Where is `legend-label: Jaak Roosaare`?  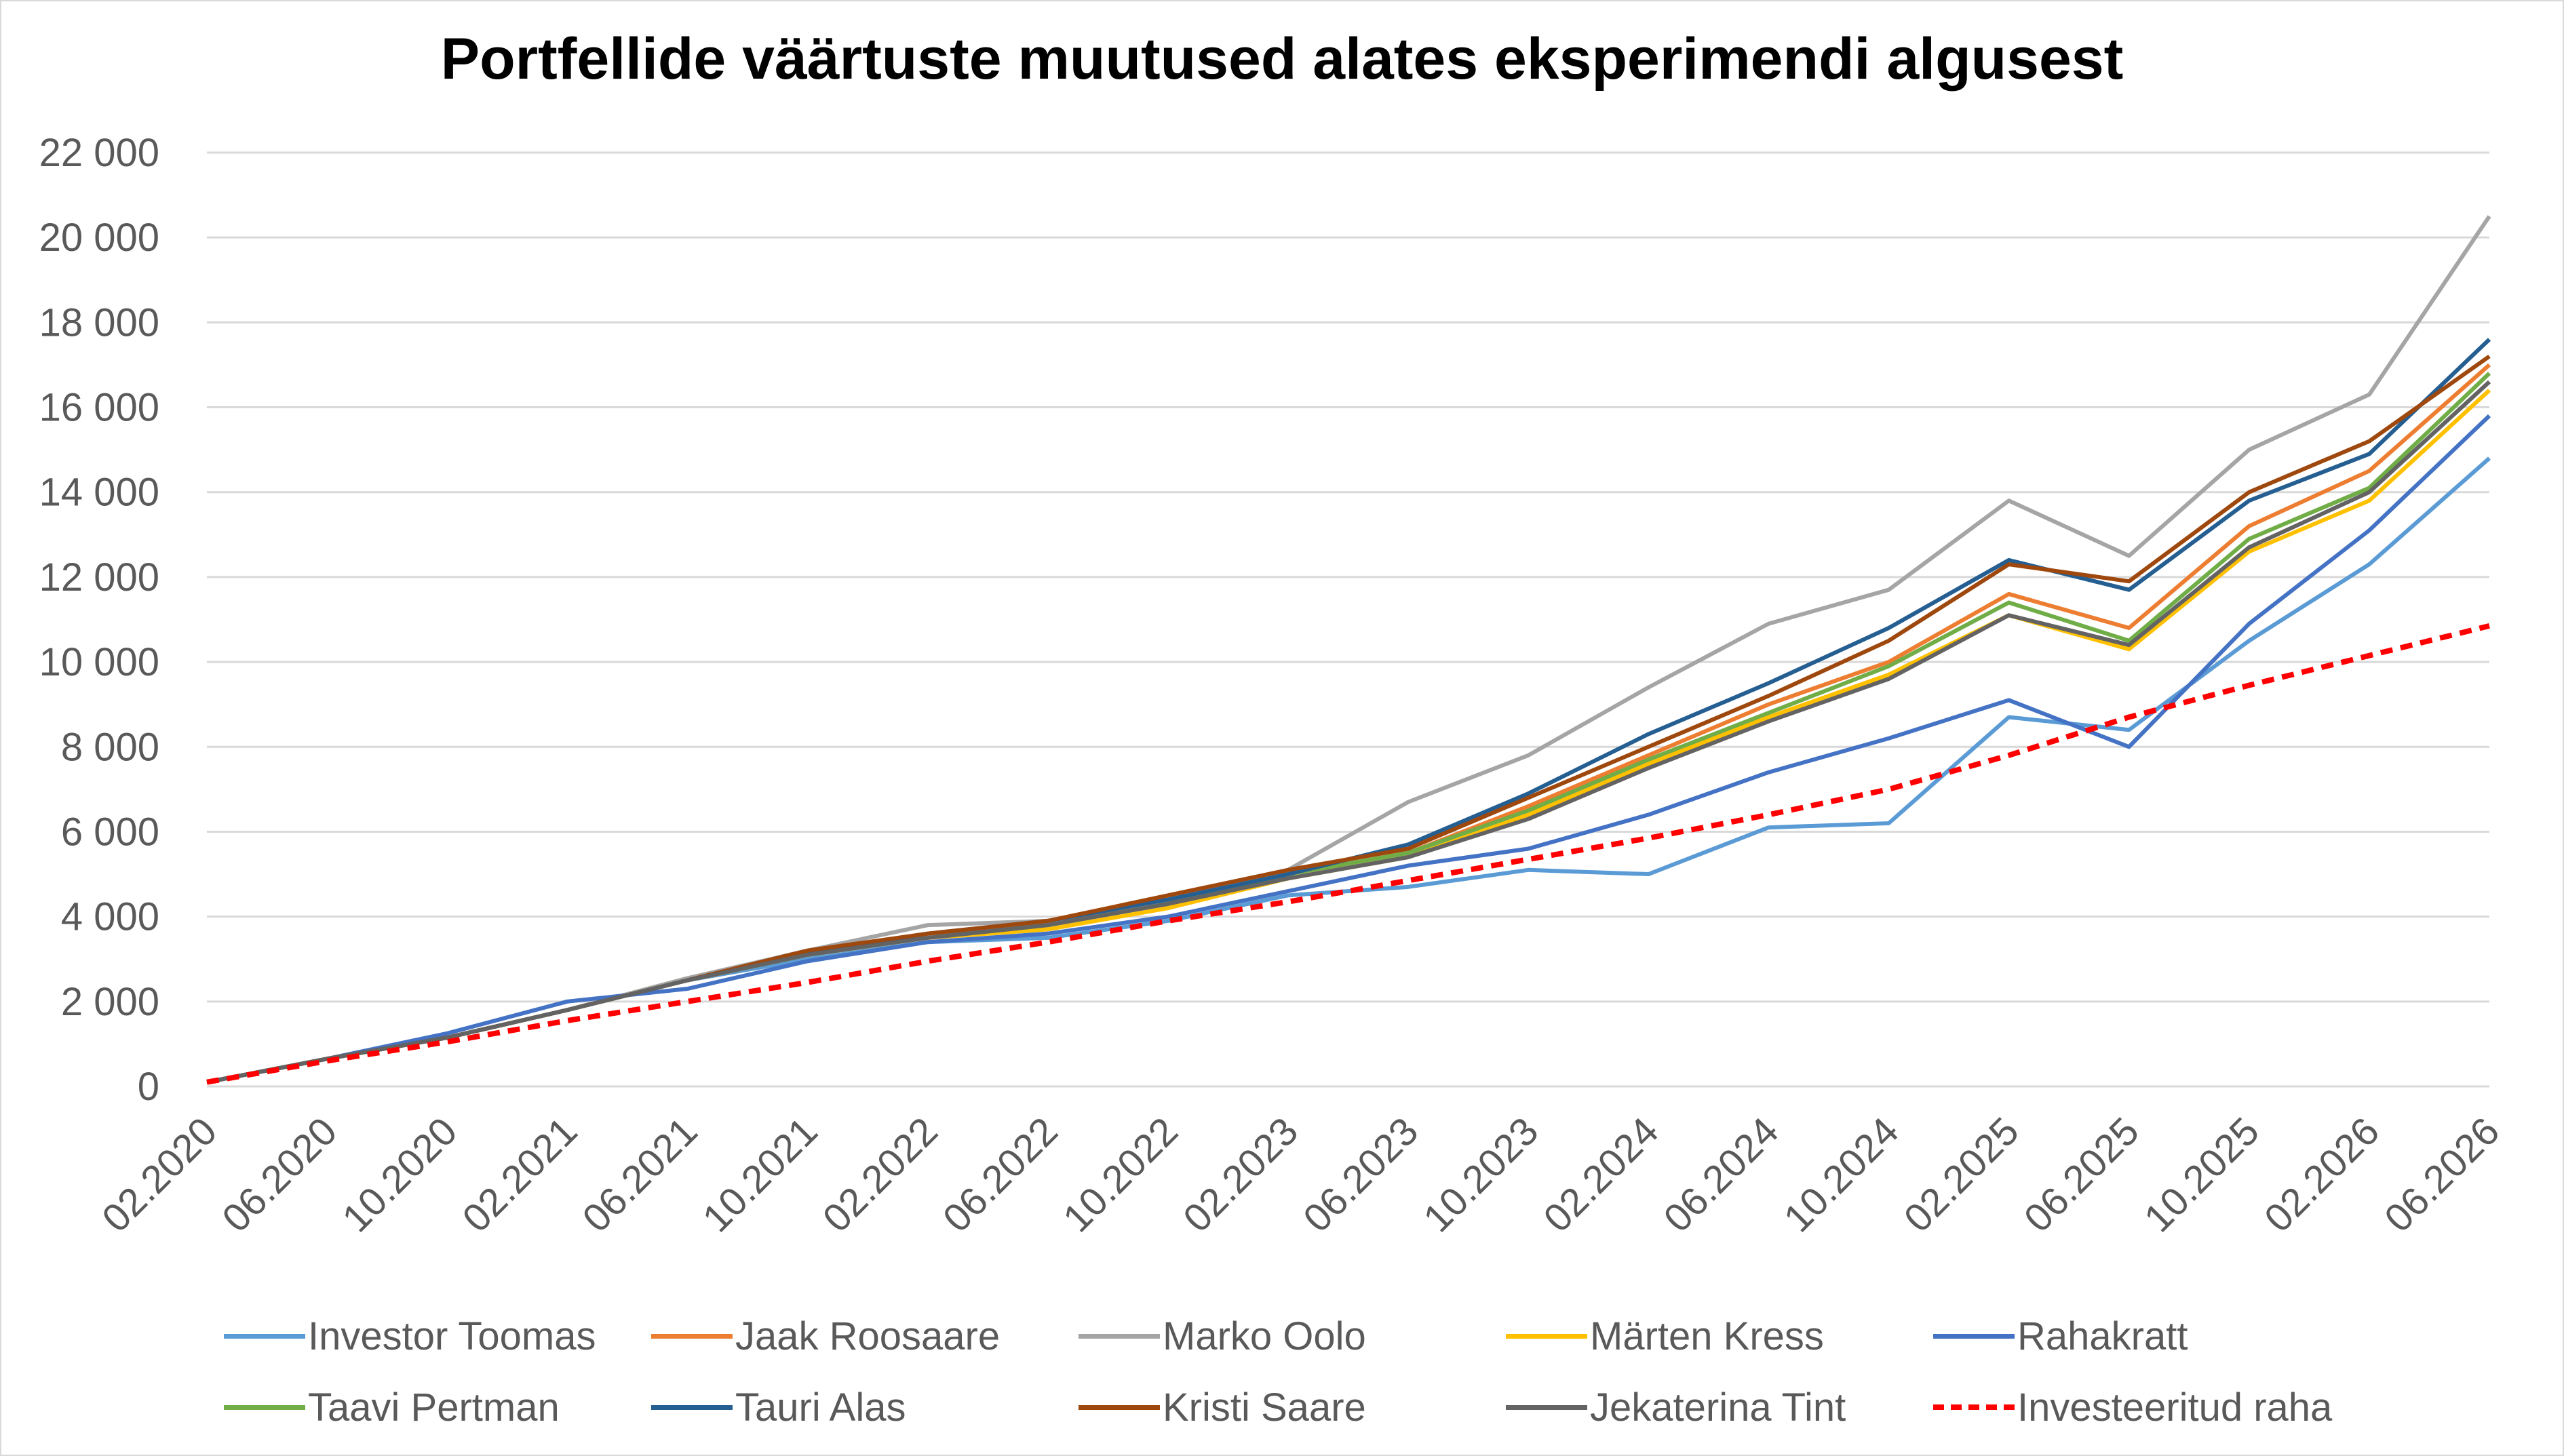
legend-label: Jaak Roosaare is located at coordinates (868, 1336).